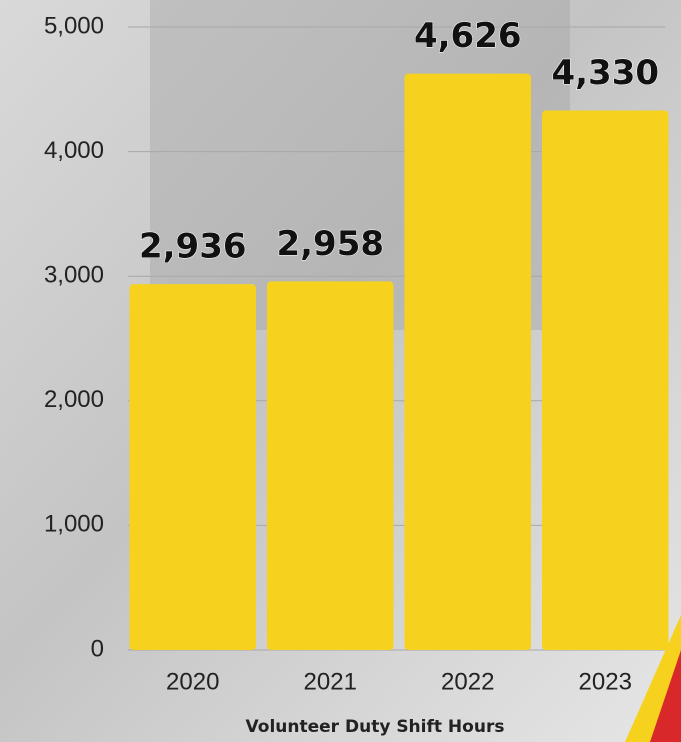  What do you see at coordinates (605, 73) in the screenshot?
I see `value-label: 4,330` at bounding box center [605, 73].